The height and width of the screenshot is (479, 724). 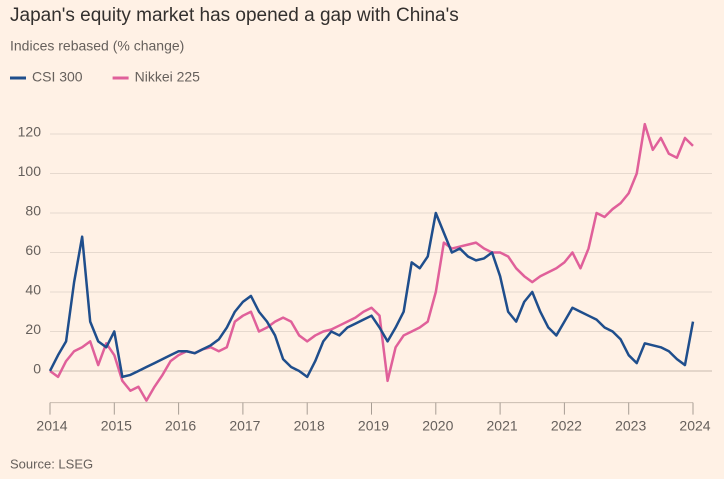 What do you see at coordinates (97, 46) in the screenshot?
I see `chart-subtitle: Indices rebased (% change)` at bounding box center [97, 46].